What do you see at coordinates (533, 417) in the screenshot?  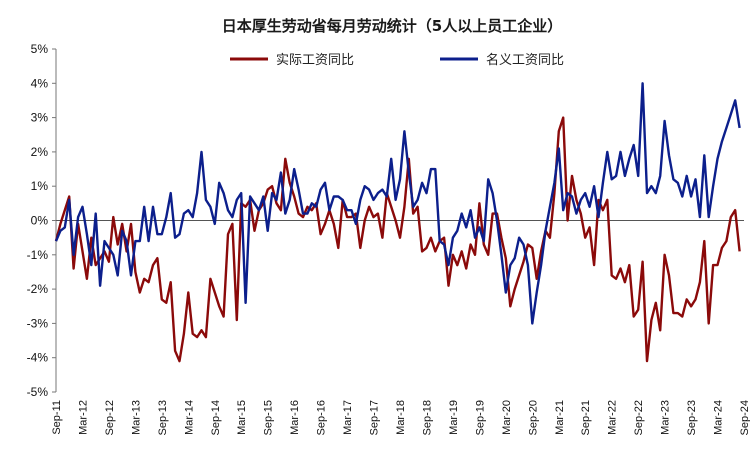 I see `x-tick-label: Sep-20` at bounding box center [533, 417].